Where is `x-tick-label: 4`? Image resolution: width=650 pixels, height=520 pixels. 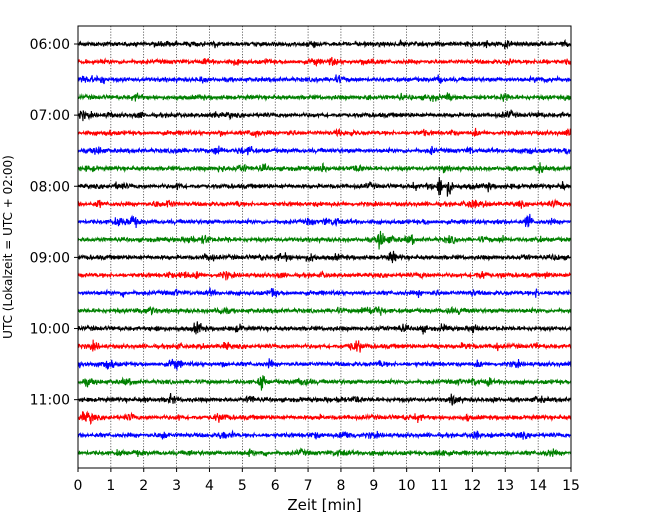
x-tick-label: 4 is located at coordinates (209, 486).